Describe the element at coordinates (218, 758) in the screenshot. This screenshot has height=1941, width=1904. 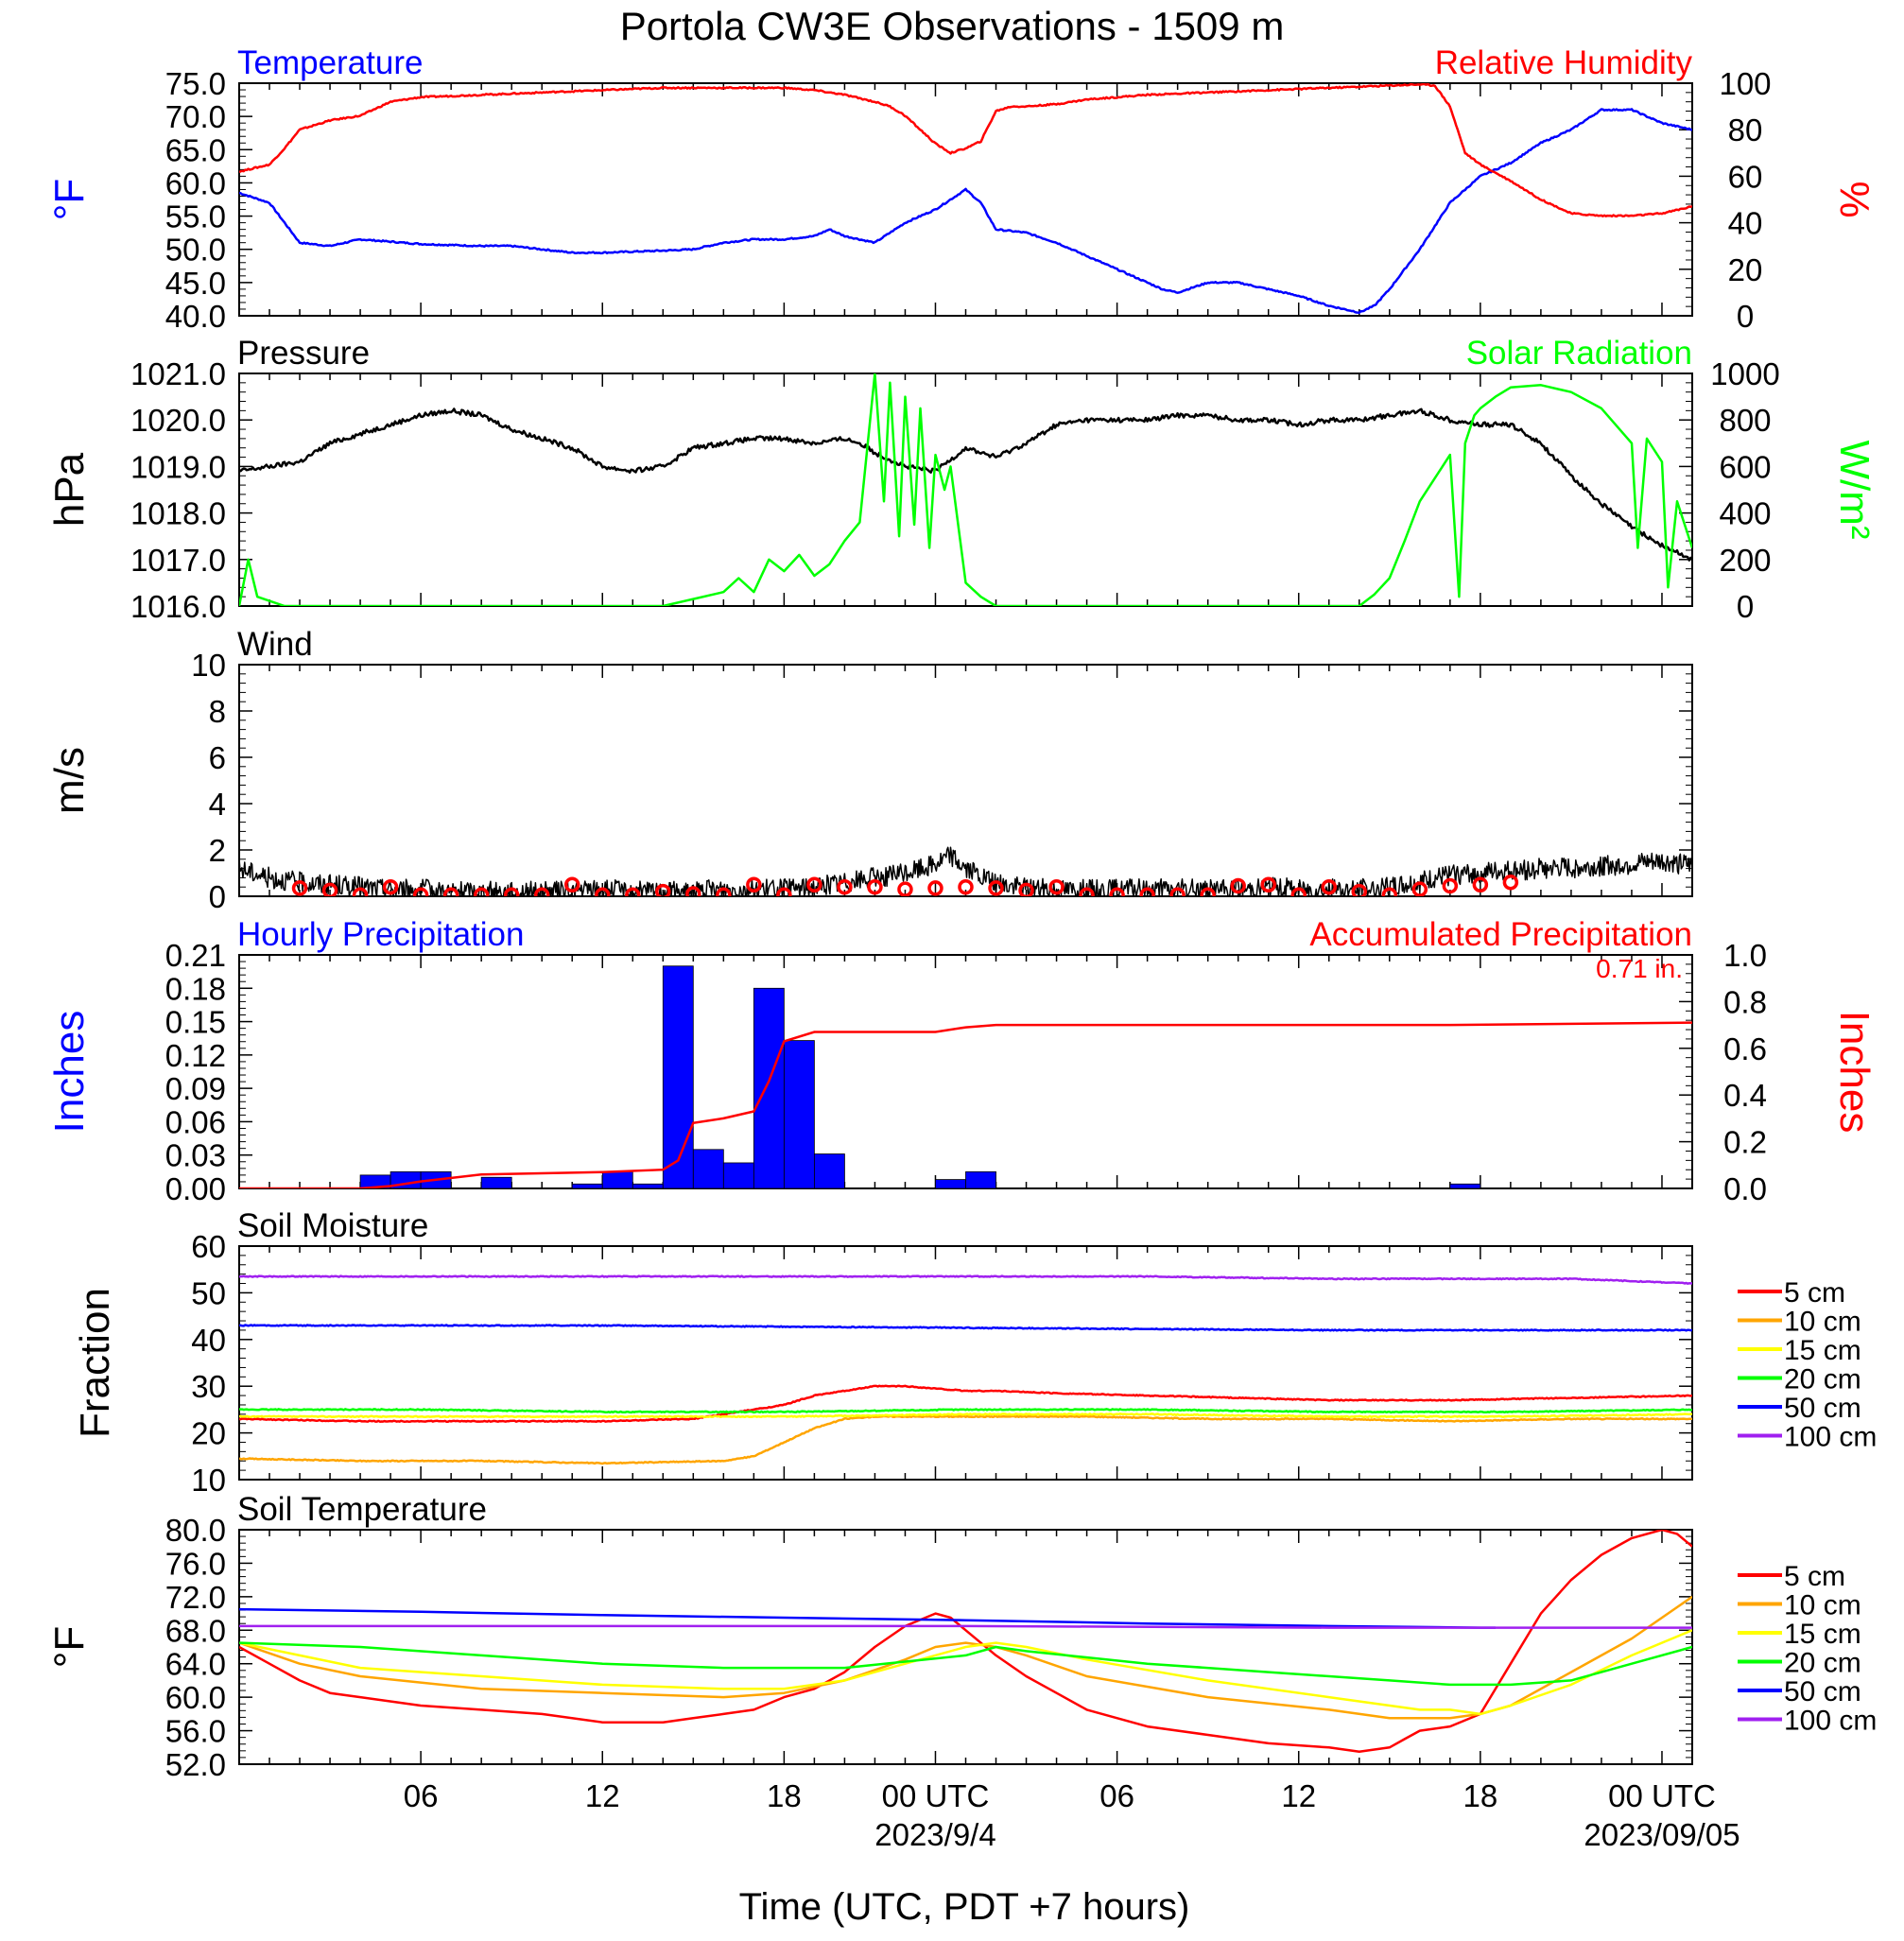
I see `y-tick-label: 6` at that location.